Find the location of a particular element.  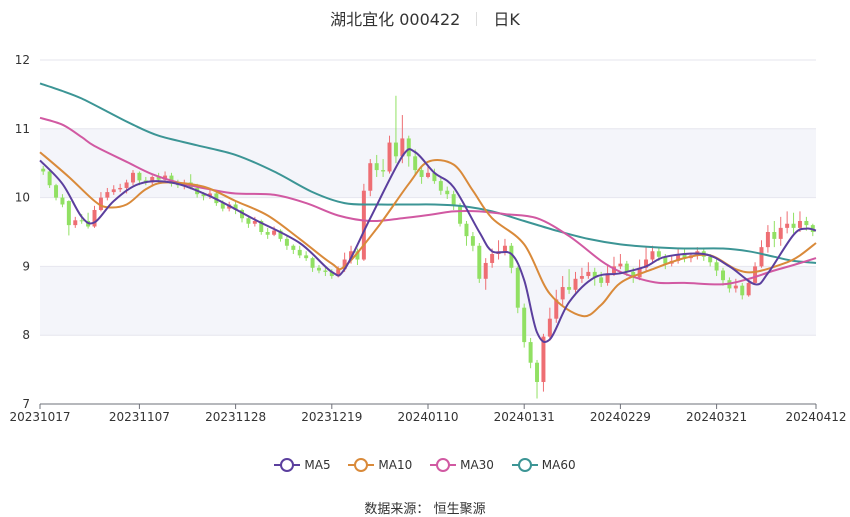

source-name: 恒生聚源 is located at coordinates (459, 509).